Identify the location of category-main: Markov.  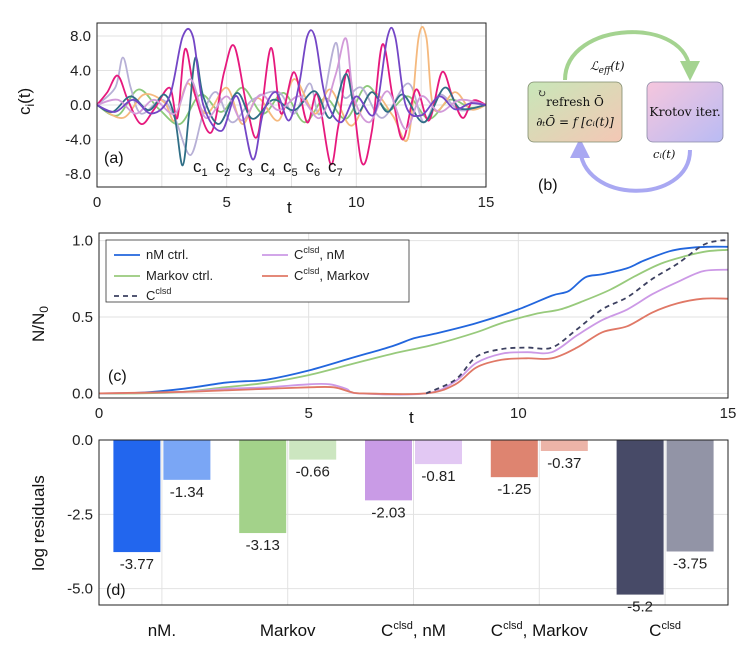
(288, 630).